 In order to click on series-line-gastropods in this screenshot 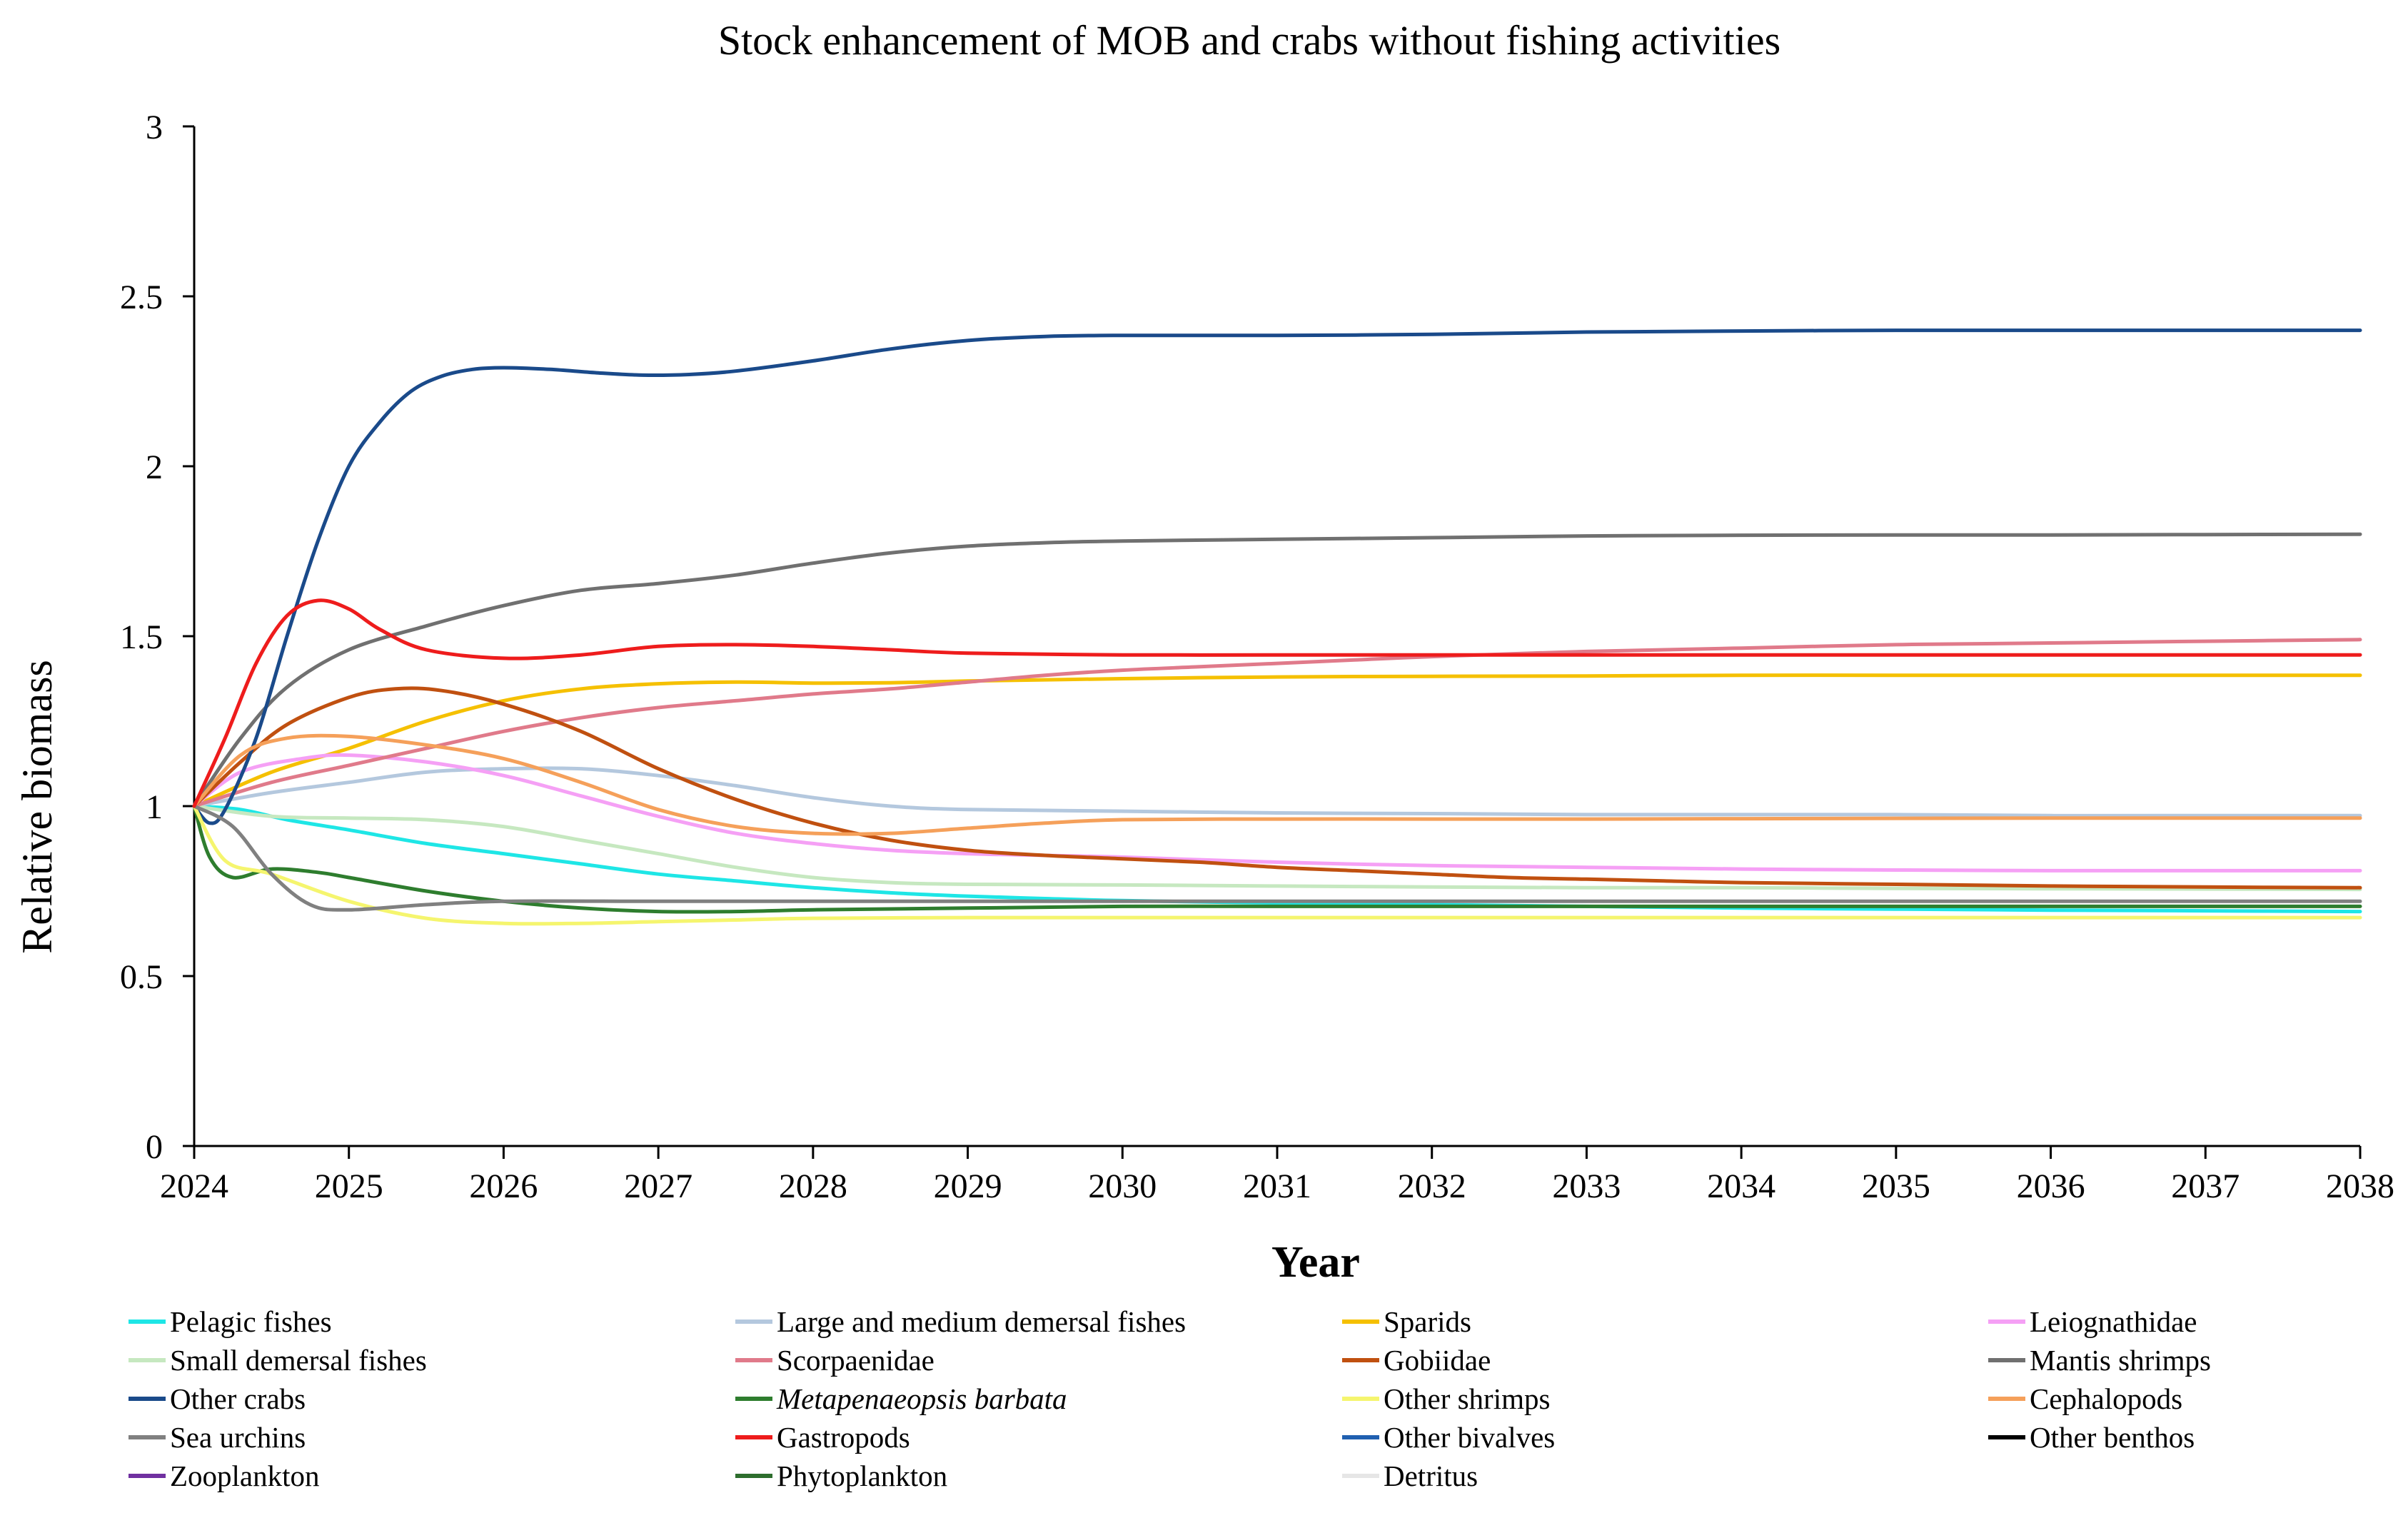, I will do `click(1277, 703)`.